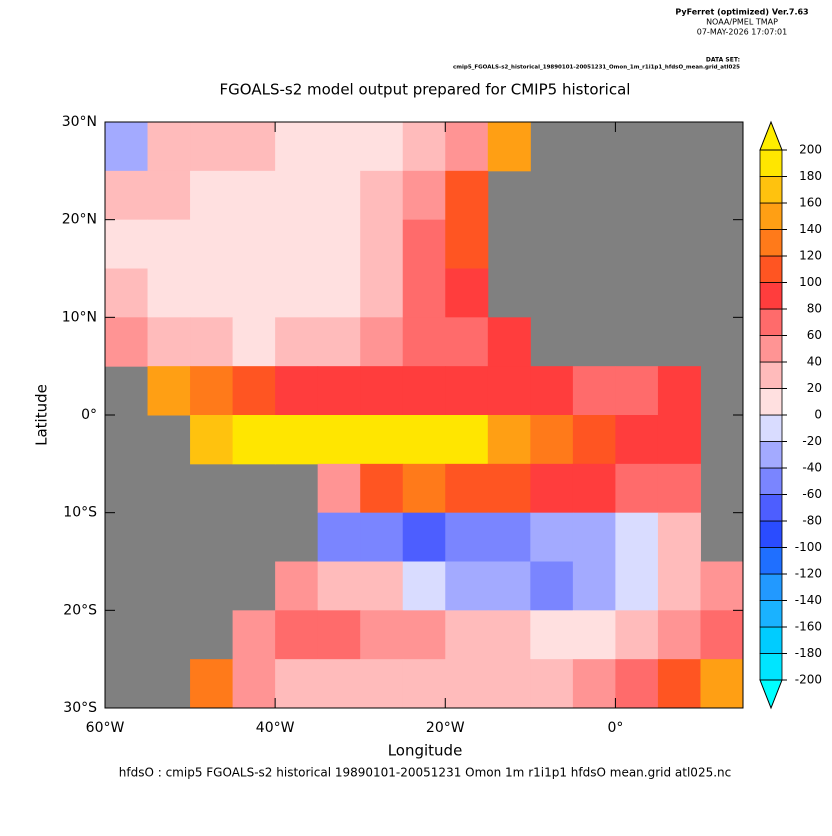  What do you see at coordinates (80, 708) in the screenshot?
I see `y-tick-label: 30°S` at bounding box center [80, 708].